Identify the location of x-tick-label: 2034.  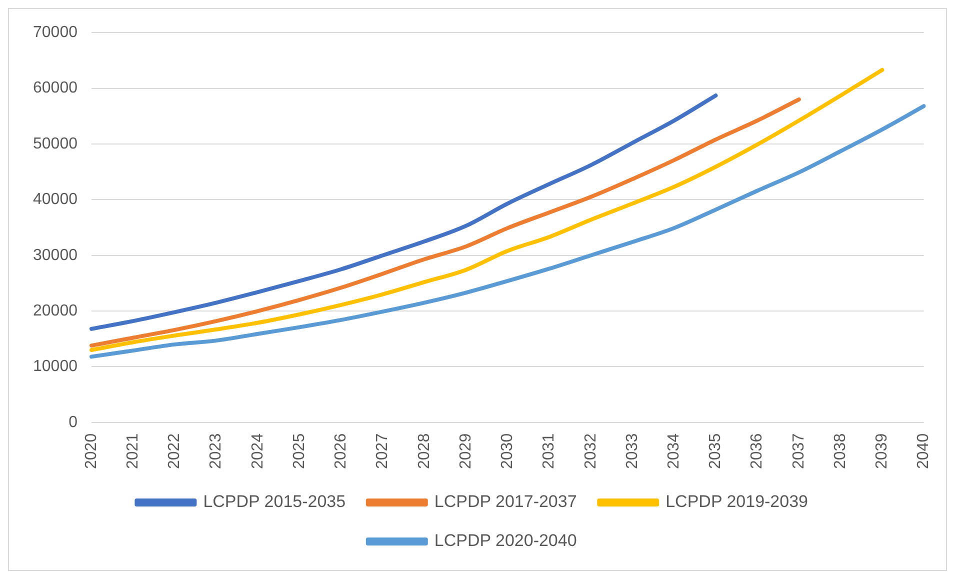
(674, 451).